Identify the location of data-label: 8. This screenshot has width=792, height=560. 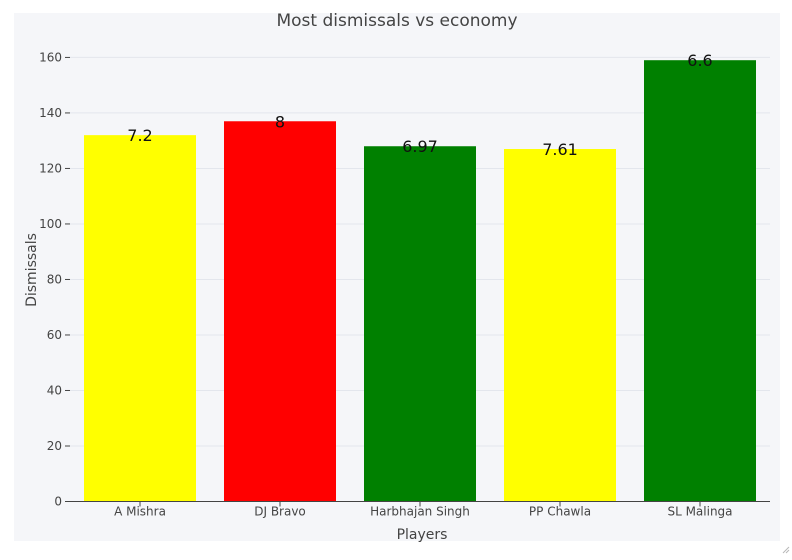
(280, 121).